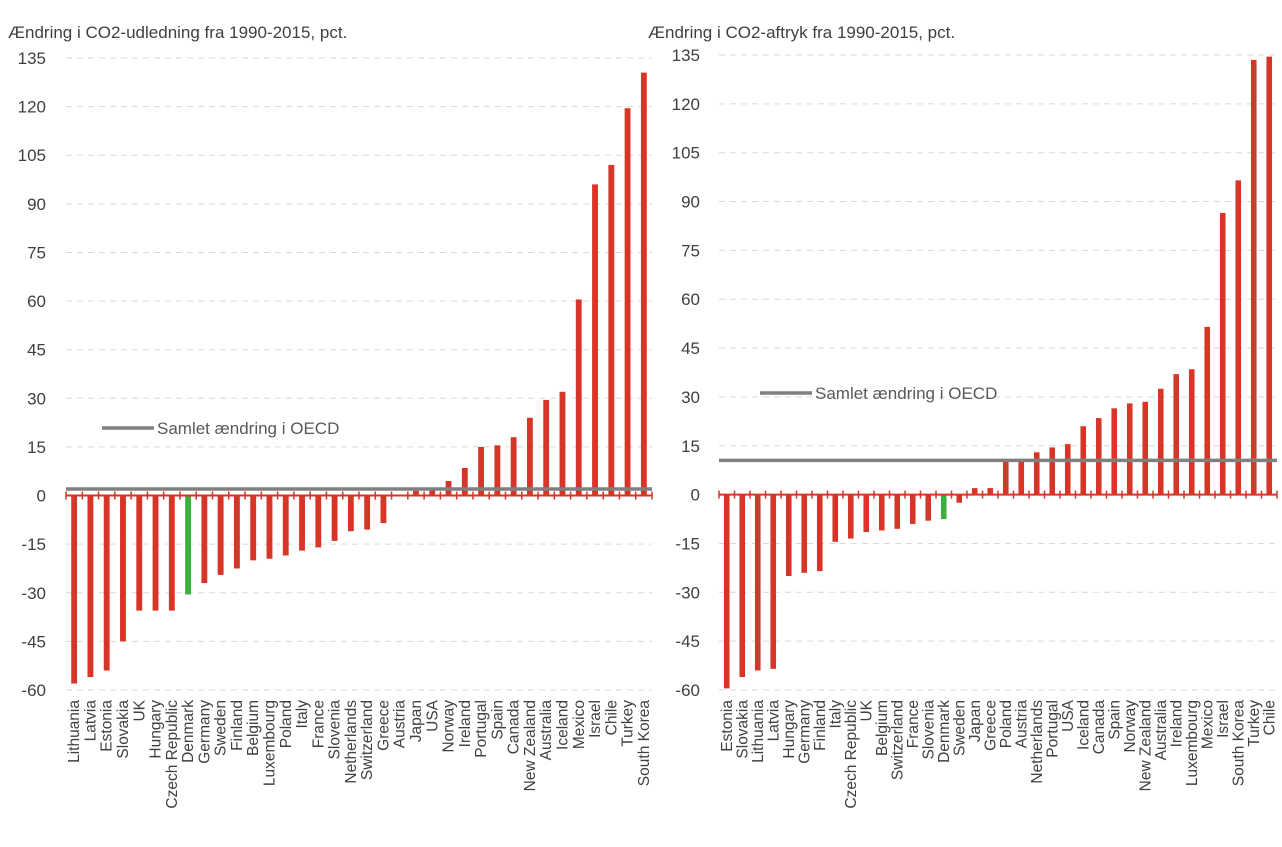 Image resolution: width=1282 pixels, height=847 pixels. Describe the element at coordinates (33, 544) in the screenshot. I see `chart-left-y-tick-label: -15` at that location.